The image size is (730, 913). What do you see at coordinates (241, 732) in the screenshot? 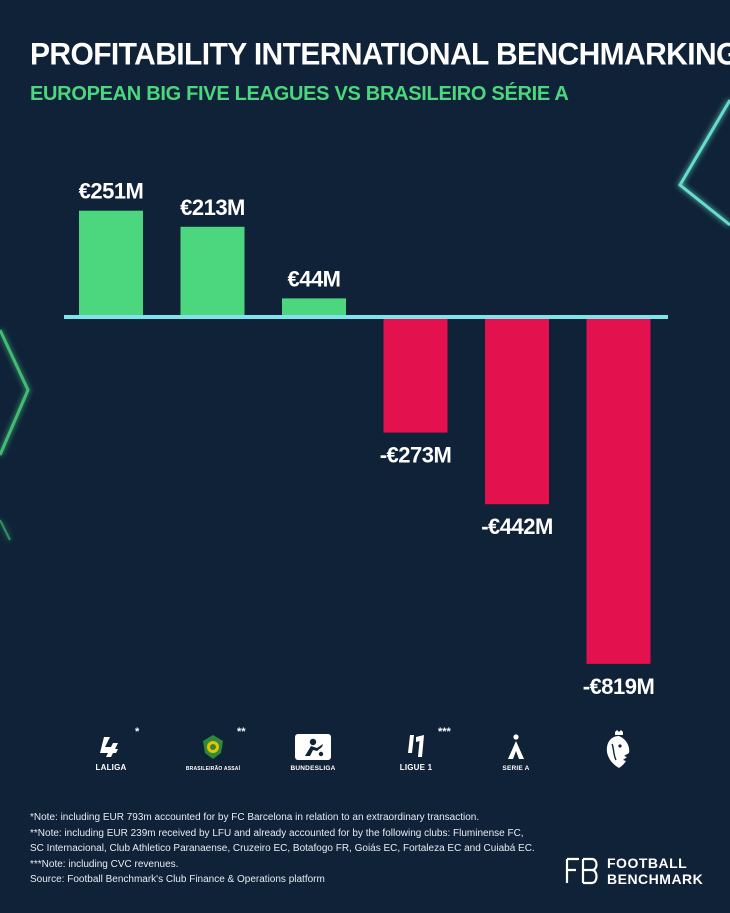
I see `league-asterisk: **` at bounding box center [241, 732].